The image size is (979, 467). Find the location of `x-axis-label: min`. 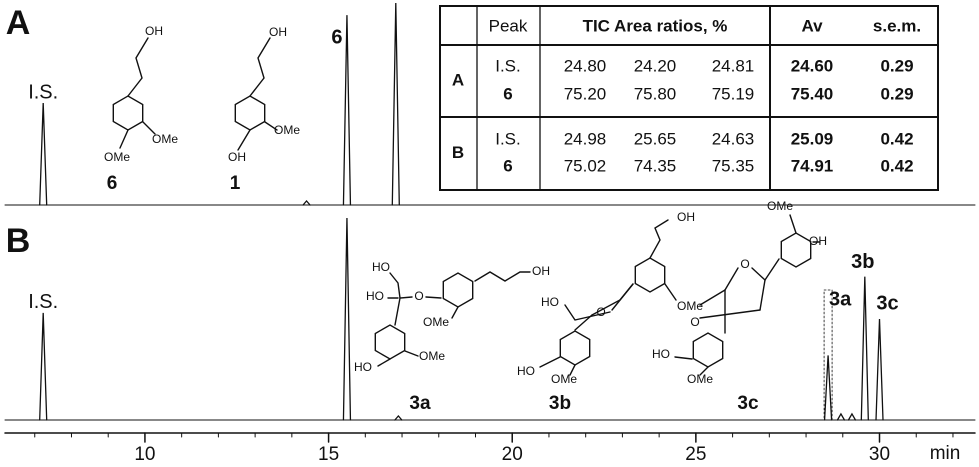

x-axis-label: min is located at coordinates (945, 453).